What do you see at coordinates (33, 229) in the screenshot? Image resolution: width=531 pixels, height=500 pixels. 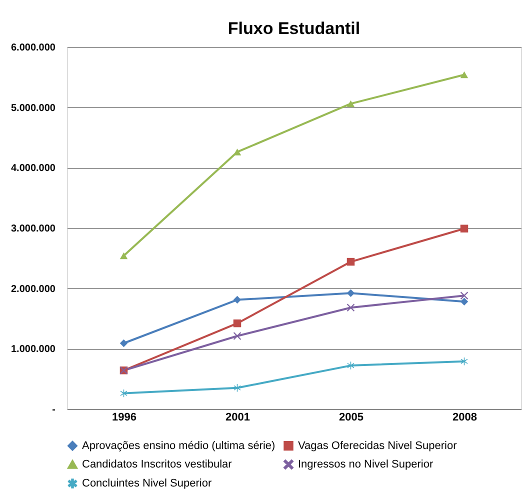 I see `y-tick-label: 3.000.000` at bounding box center [33, 229].